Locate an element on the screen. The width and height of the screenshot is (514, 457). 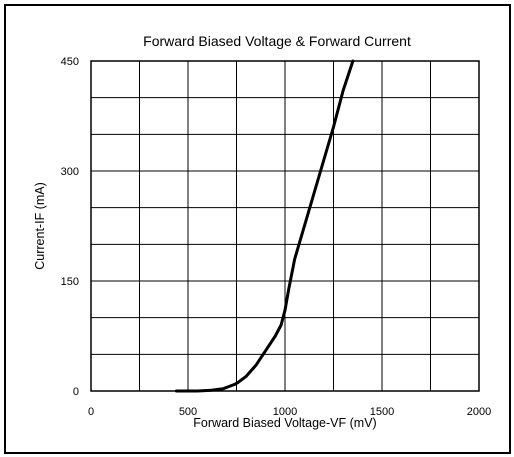
y-tick-label: 150 is located at coordinates (70, 282).